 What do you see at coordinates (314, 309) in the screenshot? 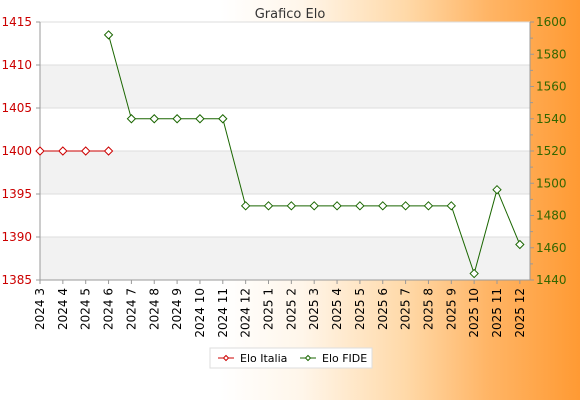
I see `x-tick-label: 2025 3` at bounding box center [314, 309].